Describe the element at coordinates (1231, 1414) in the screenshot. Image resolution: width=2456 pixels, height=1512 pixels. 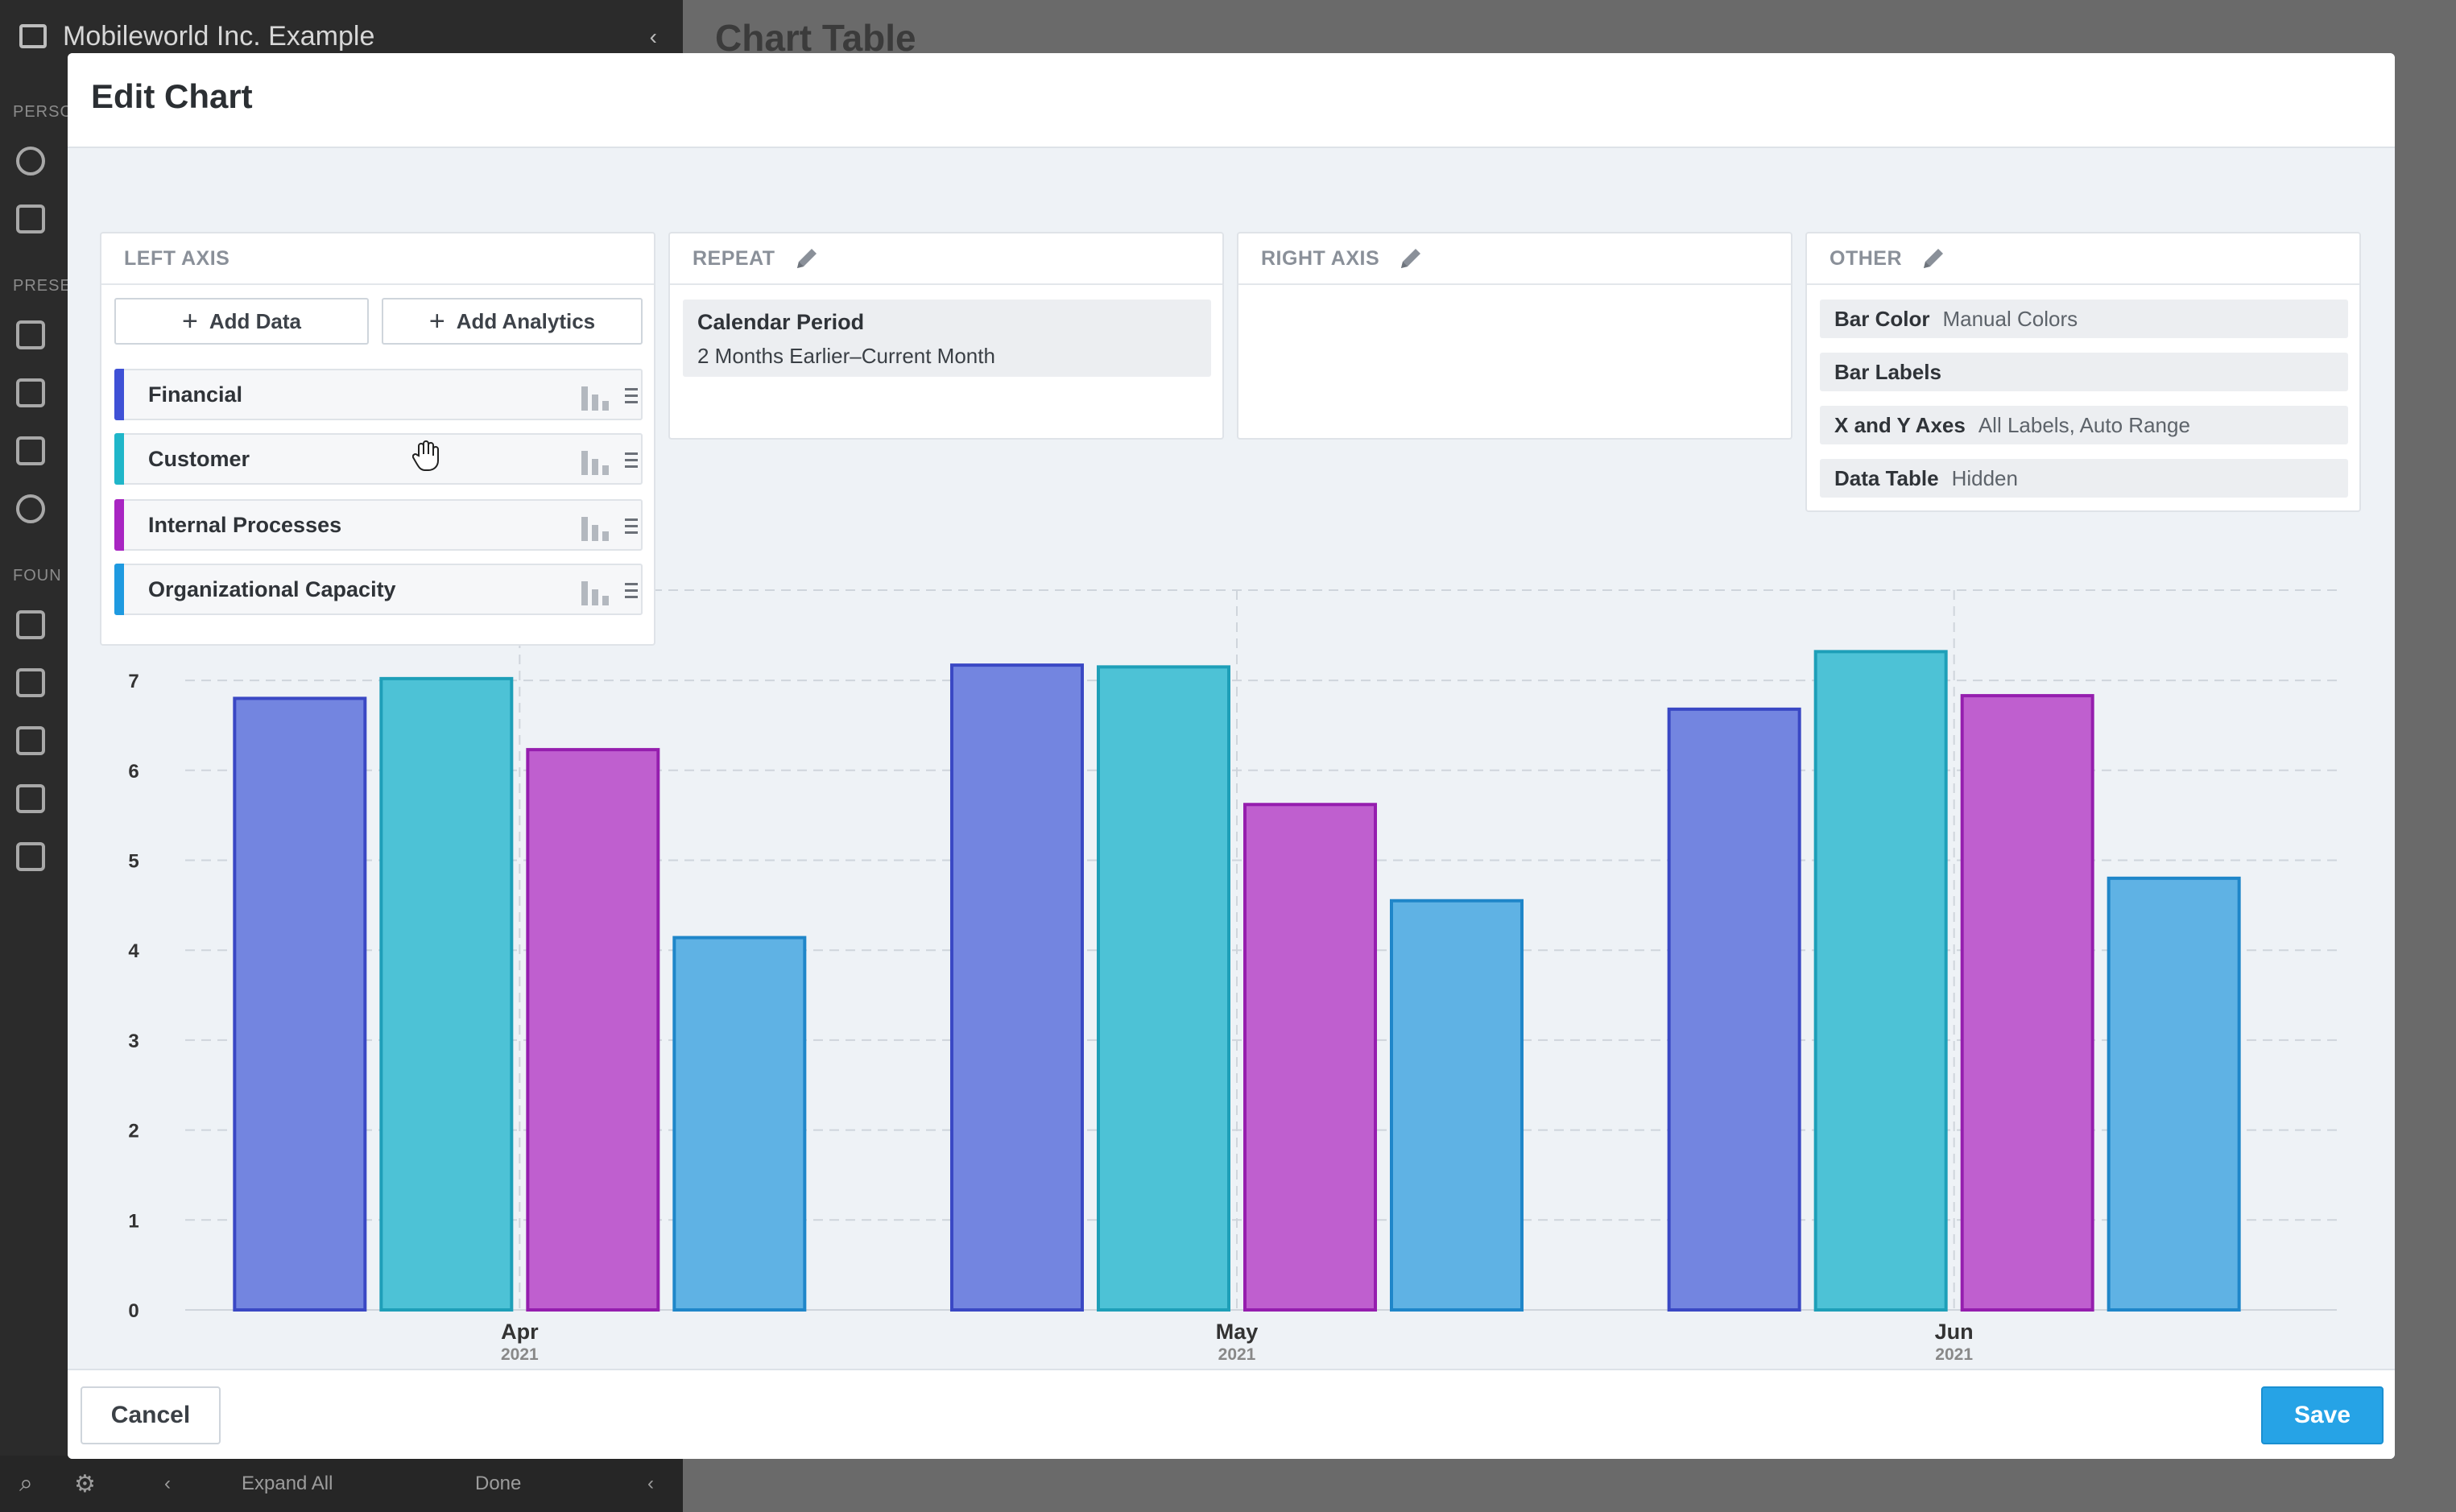
I see `dialog-footer: Cancel Save` at that location.